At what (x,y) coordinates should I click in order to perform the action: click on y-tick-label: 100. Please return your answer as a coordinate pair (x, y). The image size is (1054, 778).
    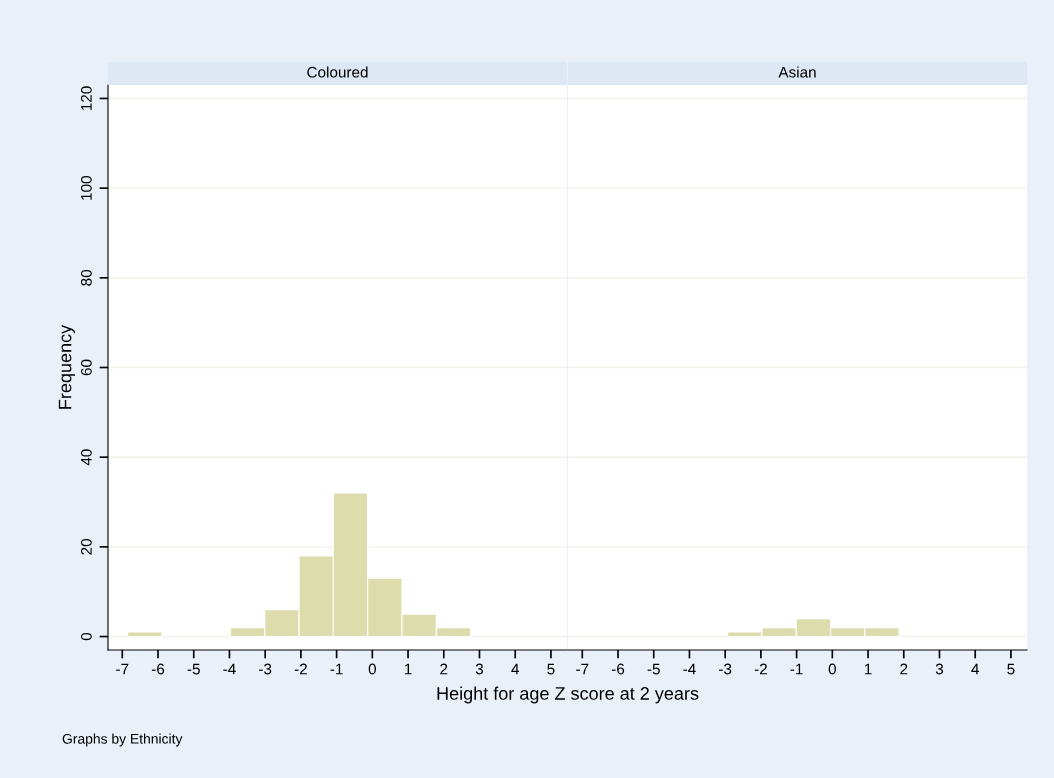
    Looking at the image, I should click on (86, 187).